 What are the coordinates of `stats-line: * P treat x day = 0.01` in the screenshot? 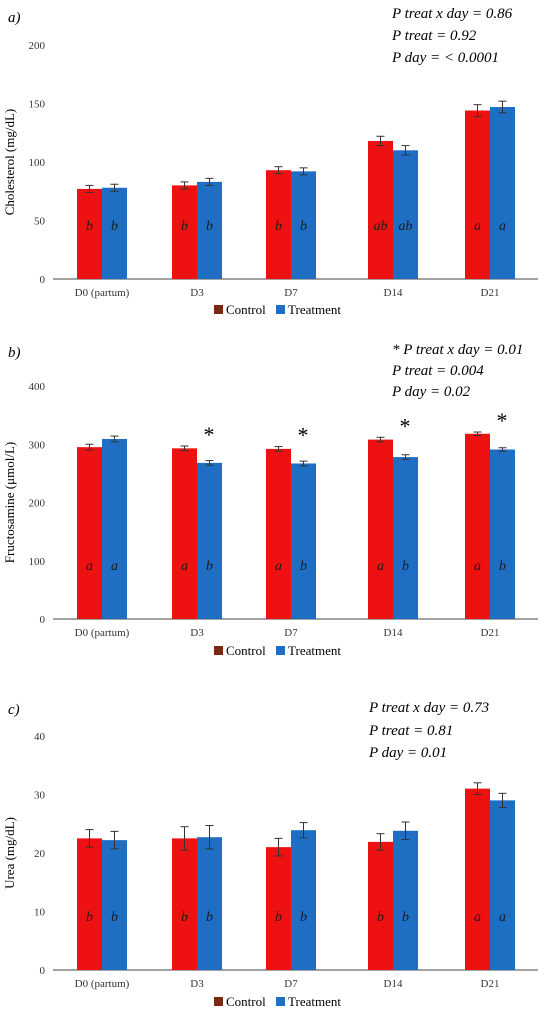 It's located at (457, 350).